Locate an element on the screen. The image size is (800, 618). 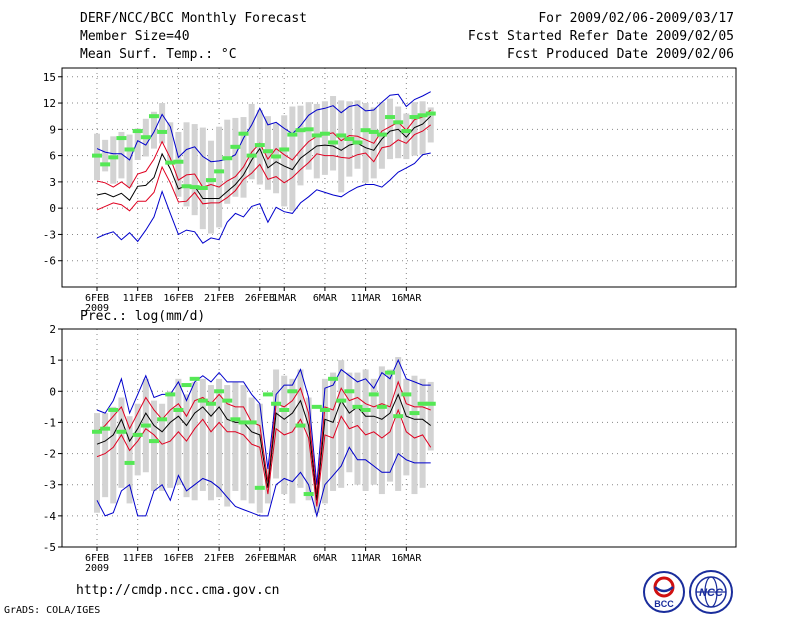
y-tick-label: 0 is located at coordinates (52, 208).